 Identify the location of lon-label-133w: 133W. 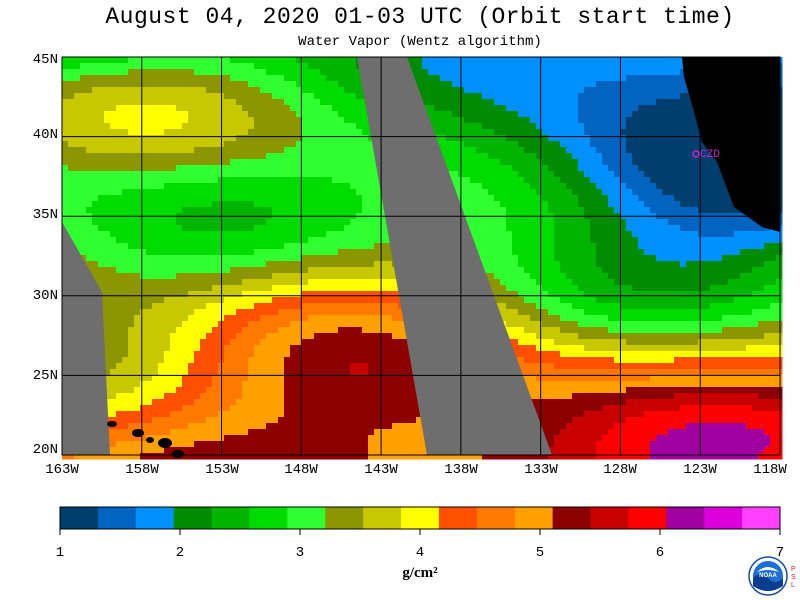
(541, 470).